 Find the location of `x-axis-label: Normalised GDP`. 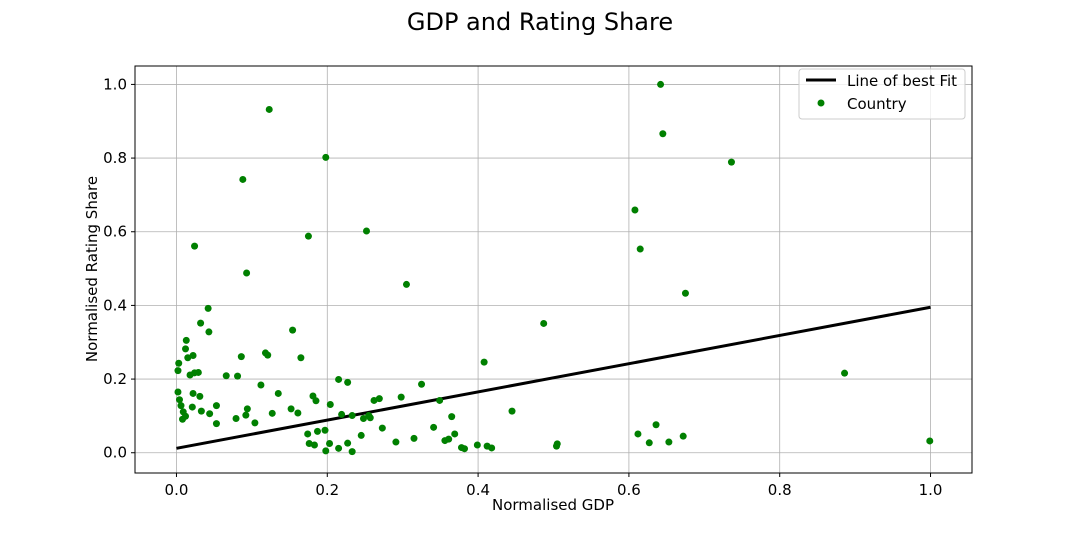

x-axis-label: Normalised GDP is located at coordinates (553, 505).